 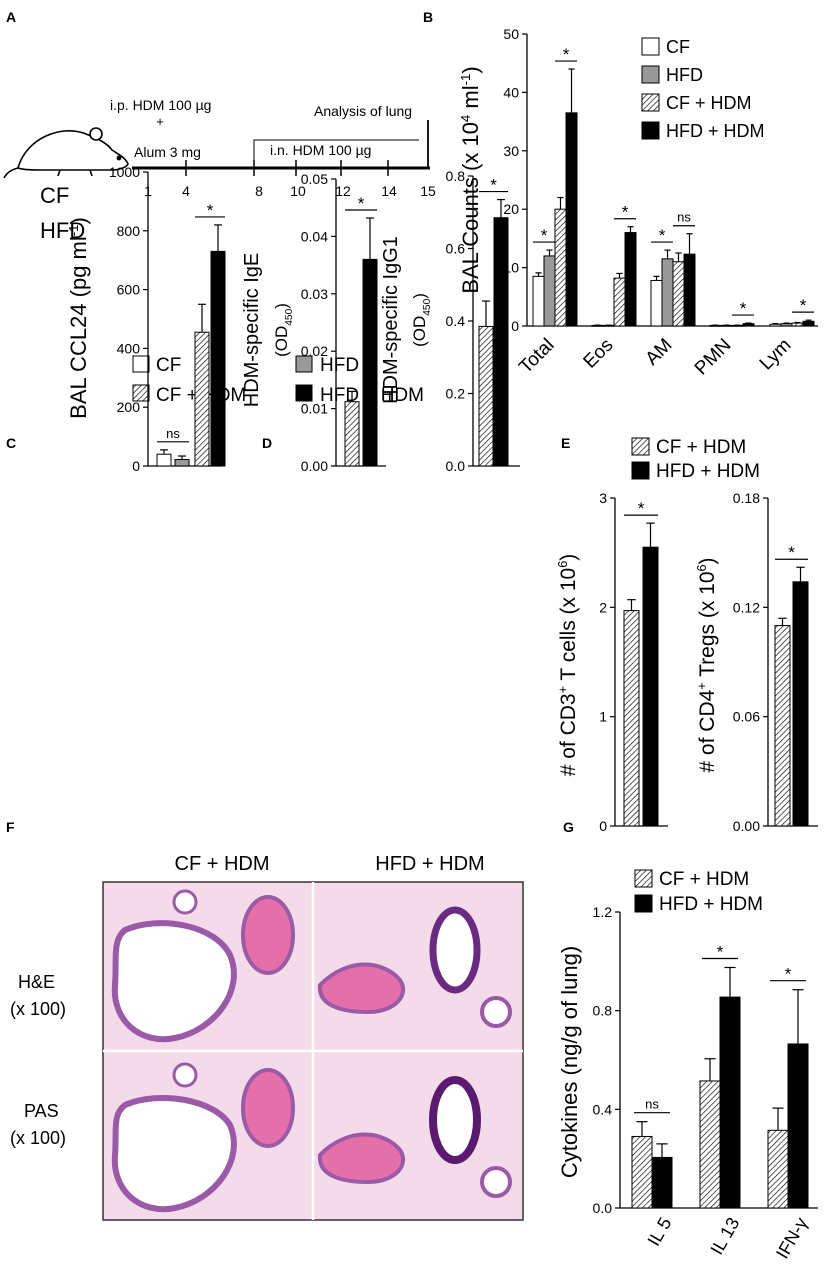 I want to click on y-axis-label: BAL Counts (x 104 ml-1), so click(x=470, y=179).